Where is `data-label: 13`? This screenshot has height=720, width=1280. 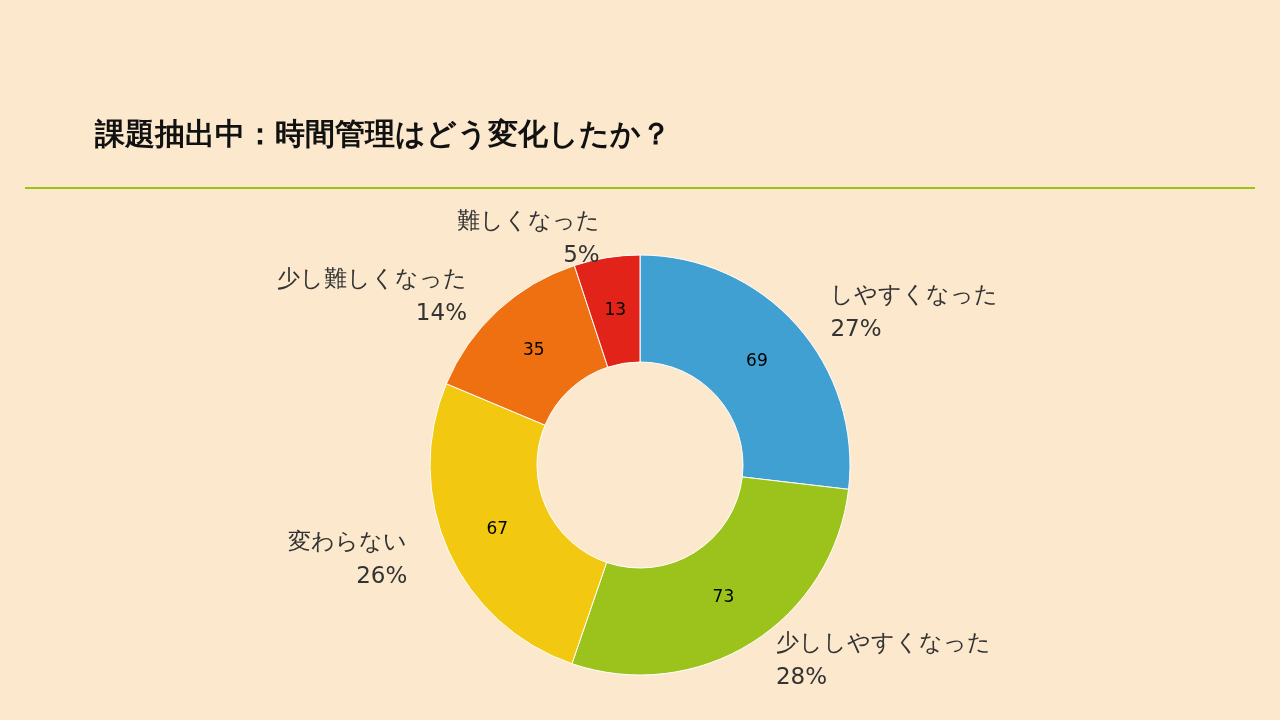 data-label: 13 is located at coordinates (615, 309).